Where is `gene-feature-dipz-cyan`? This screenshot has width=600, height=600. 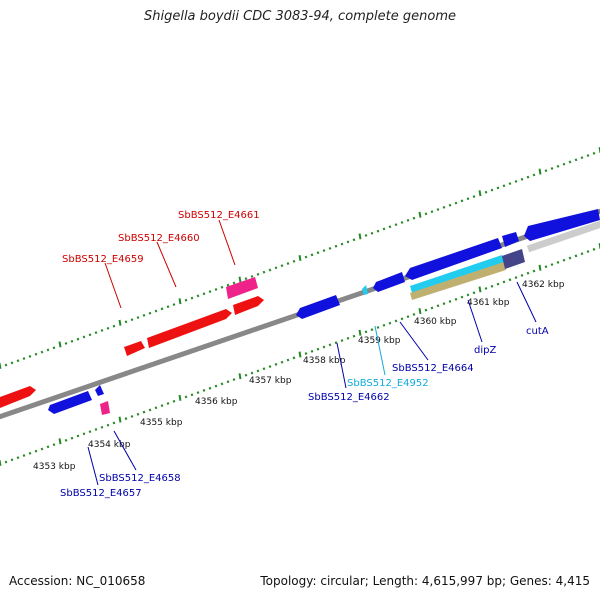
gene-feature-dipz-cyan is located at coordinates (457, 274).